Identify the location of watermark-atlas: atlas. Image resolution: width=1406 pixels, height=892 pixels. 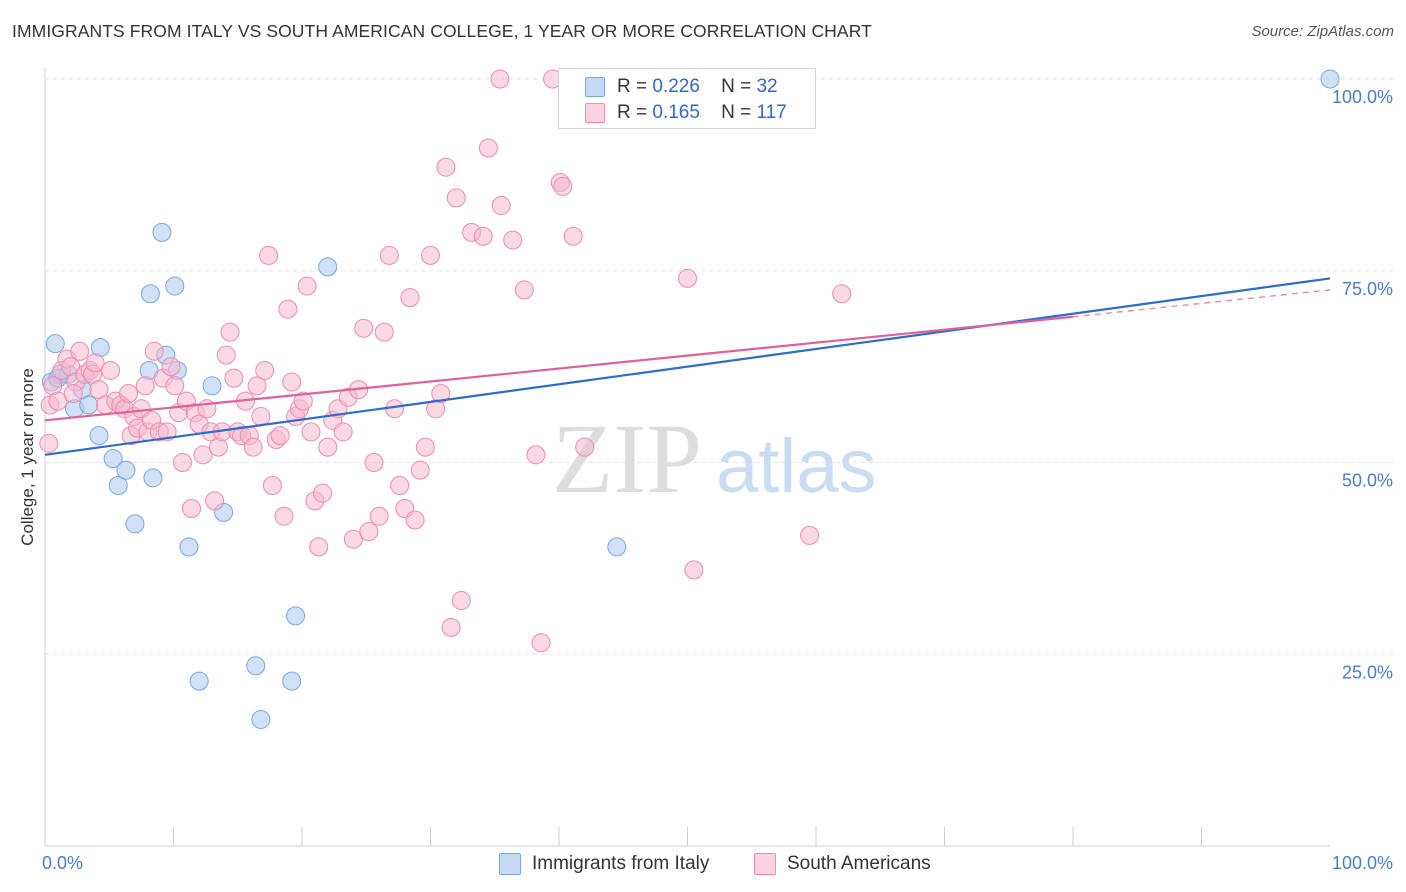
(796, 466).